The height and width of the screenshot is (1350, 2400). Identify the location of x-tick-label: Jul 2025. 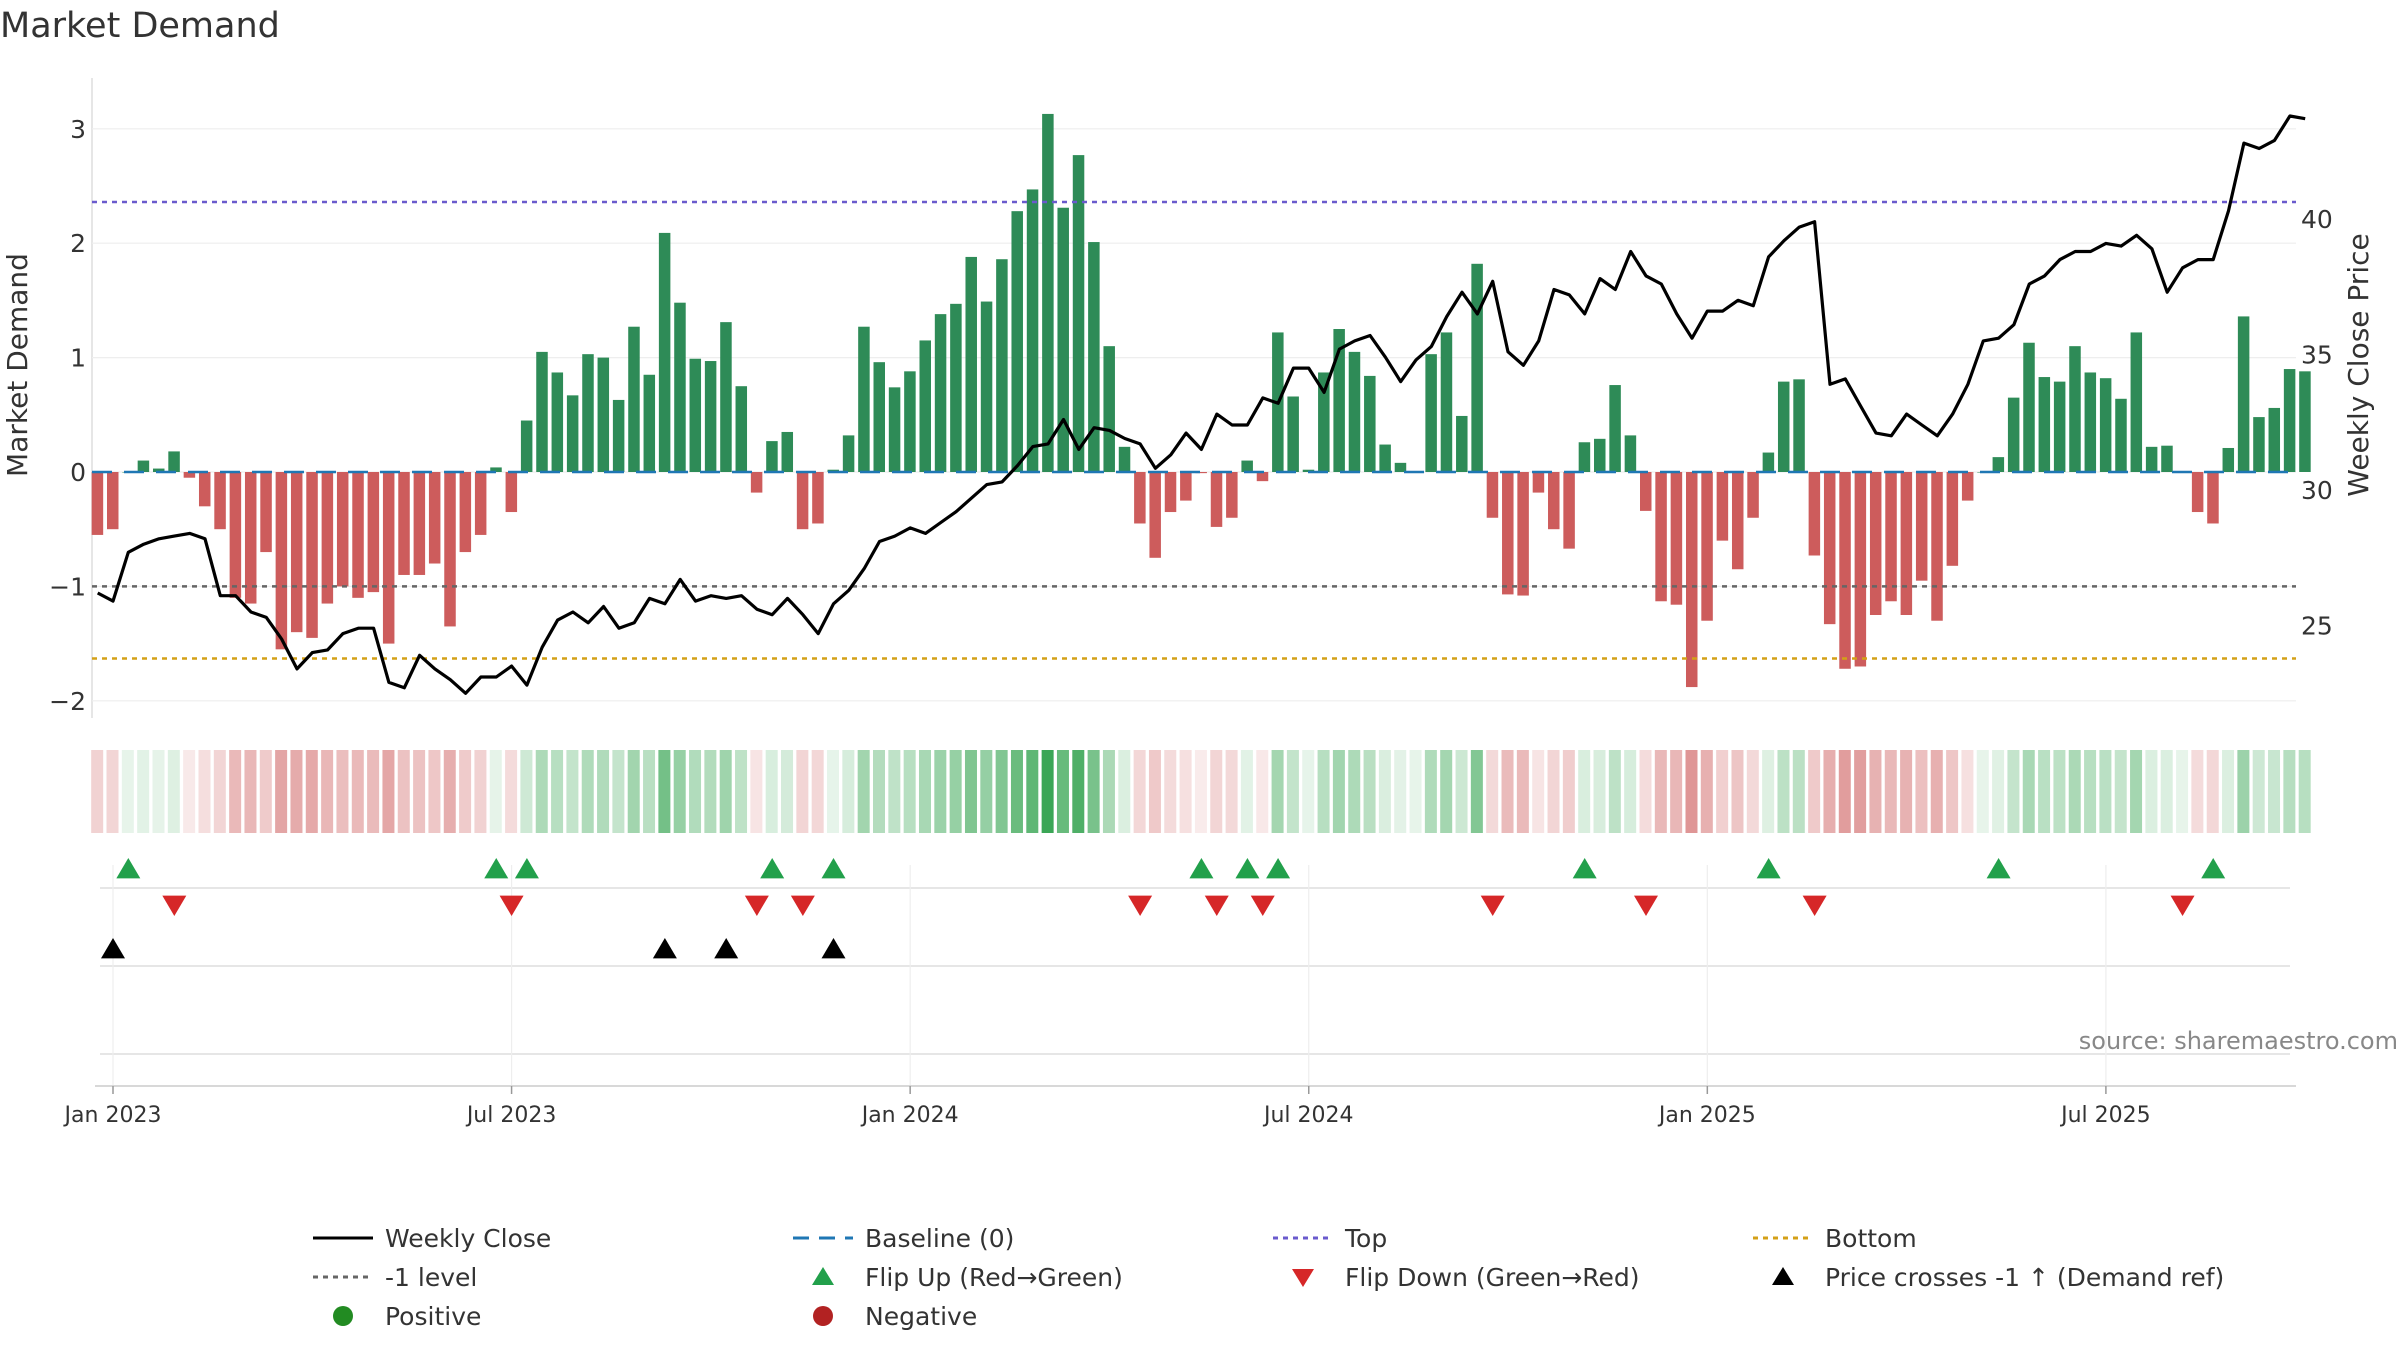
(2105, 1115).